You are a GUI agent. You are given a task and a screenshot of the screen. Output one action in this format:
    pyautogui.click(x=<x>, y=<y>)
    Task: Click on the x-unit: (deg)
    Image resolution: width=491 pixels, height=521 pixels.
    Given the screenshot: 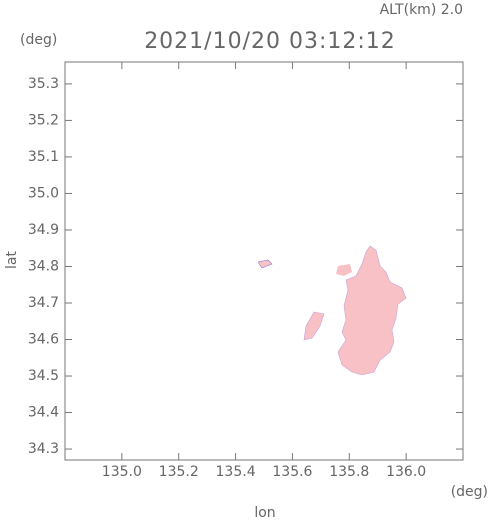 What is the action you would take?
    pyautogui.click(x=469, y=492)
    